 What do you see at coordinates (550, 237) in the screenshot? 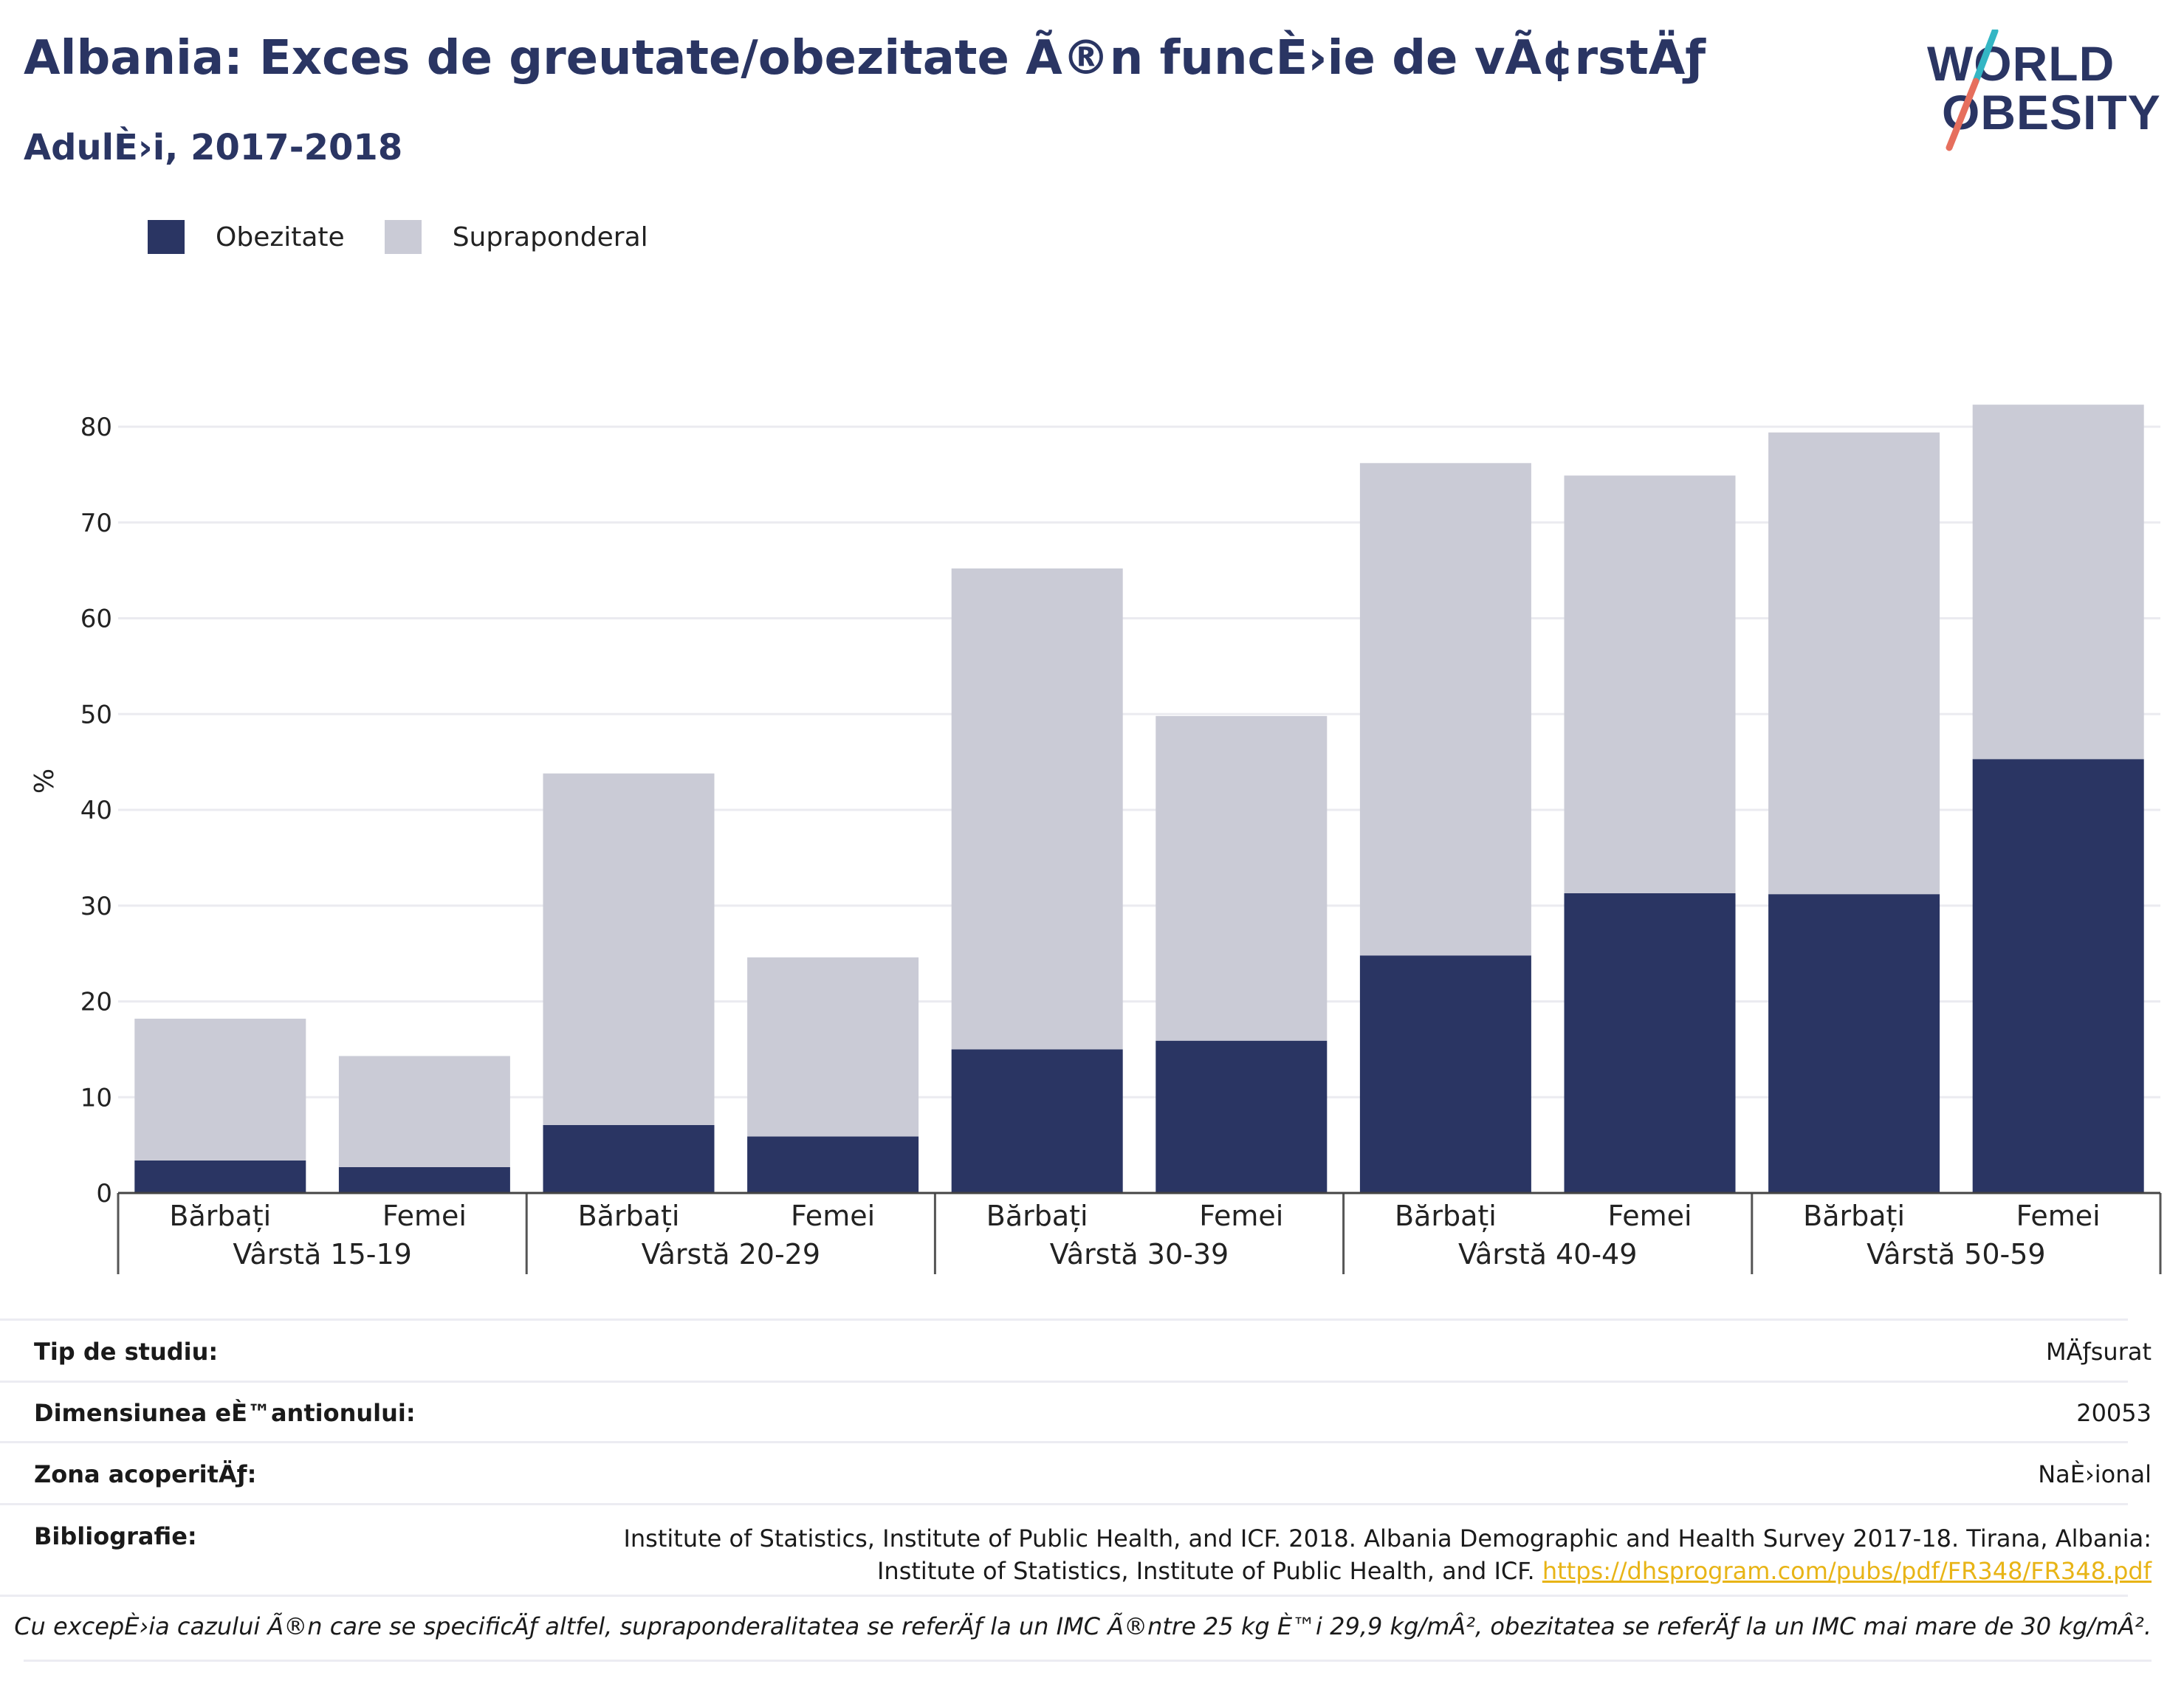
I see `legend-label-supraponderal: Supraponderal` at bounding box center [550, 237].